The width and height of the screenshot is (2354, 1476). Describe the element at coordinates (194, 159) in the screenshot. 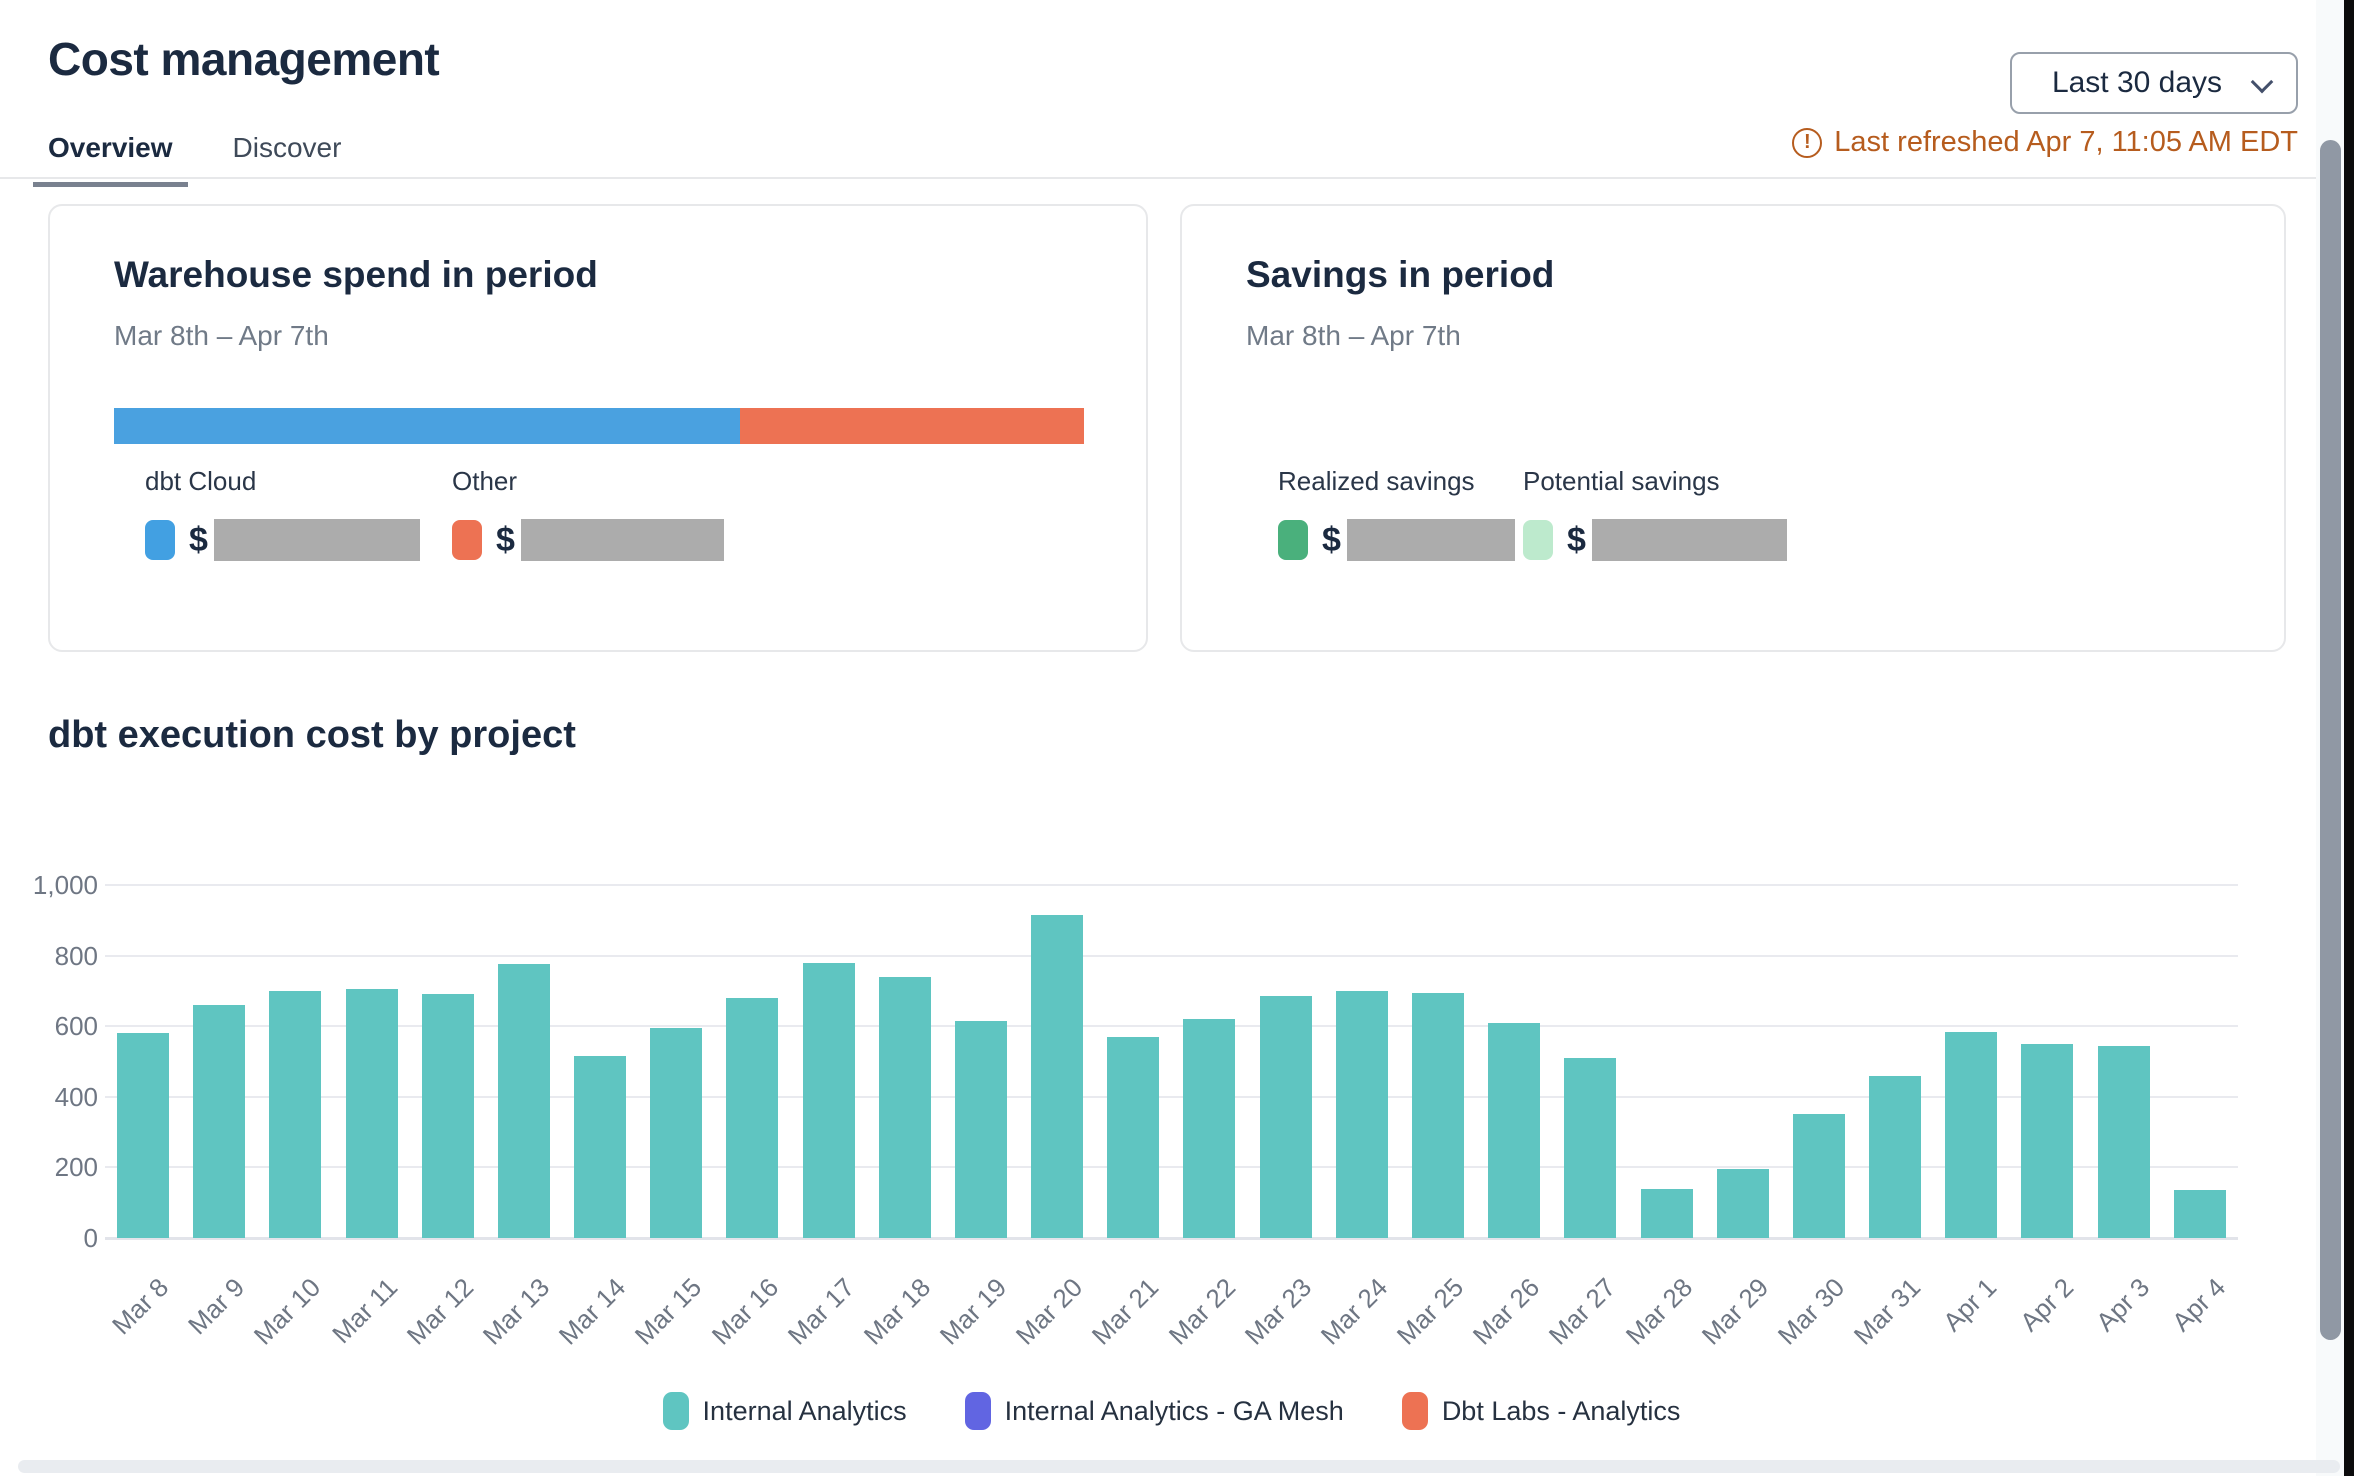

I see `tab-bar: Overview Discover` at that location.